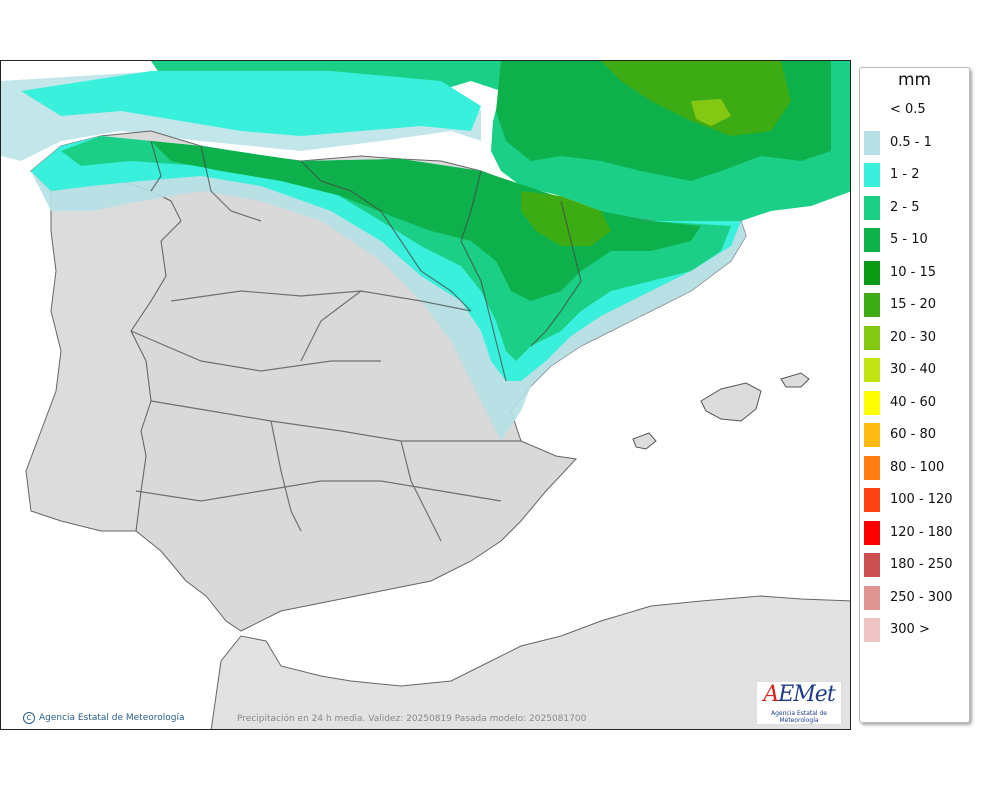 This screenshot has height=790, width=1000. Describe the element at coordinates (644, 441) in the screenshot. I see `ibiza` at that location.